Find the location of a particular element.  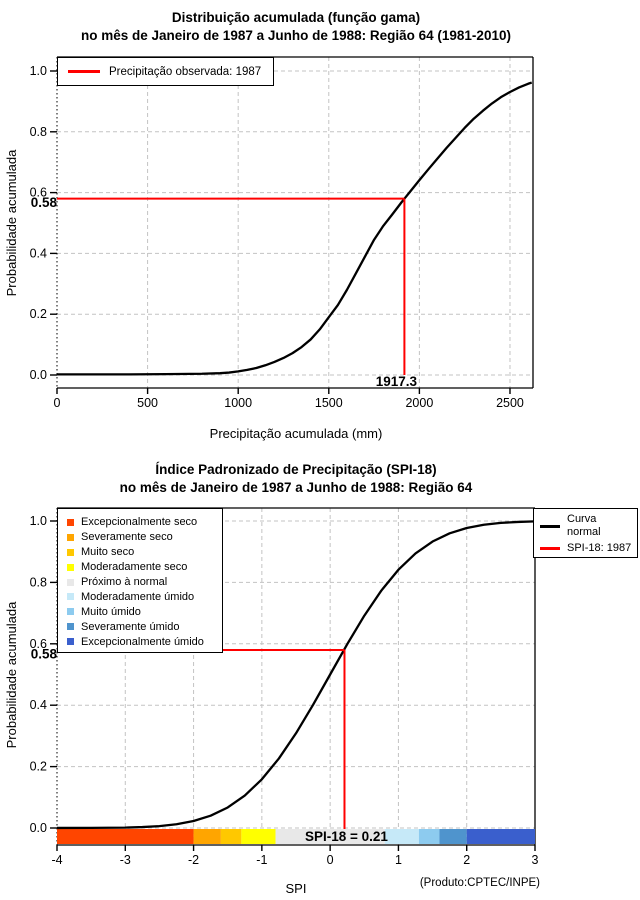

legend-item: Moderadamente úmido is located at coordinates (140, 596).